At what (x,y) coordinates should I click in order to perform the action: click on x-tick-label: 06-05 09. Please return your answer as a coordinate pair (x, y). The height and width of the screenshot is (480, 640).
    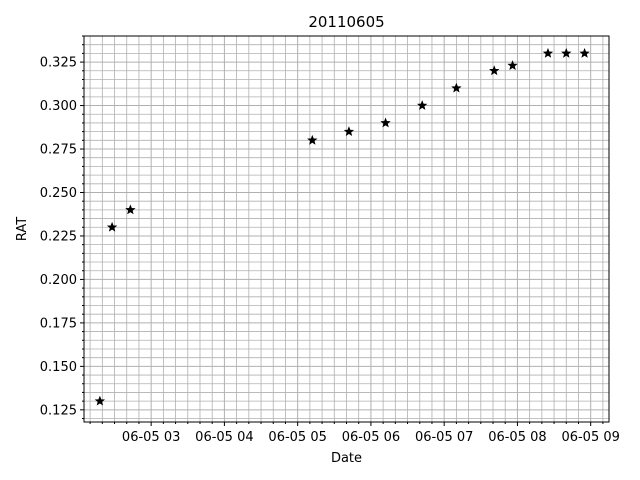
    Looking at the image, I should click on (590, 437).